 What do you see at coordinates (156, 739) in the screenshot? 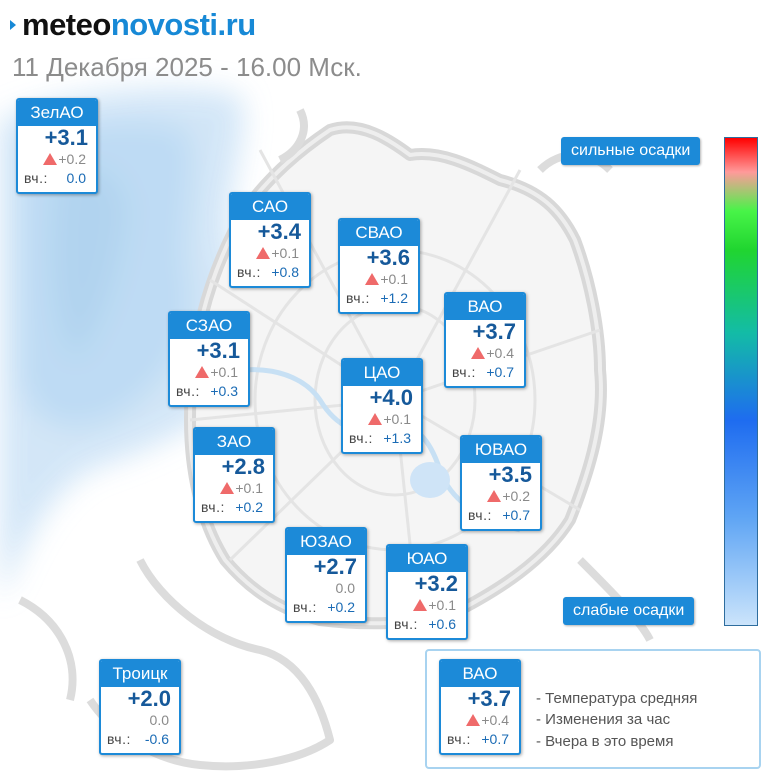
I see `yesterday-value: -0.6` at bounding box center [156, 739].